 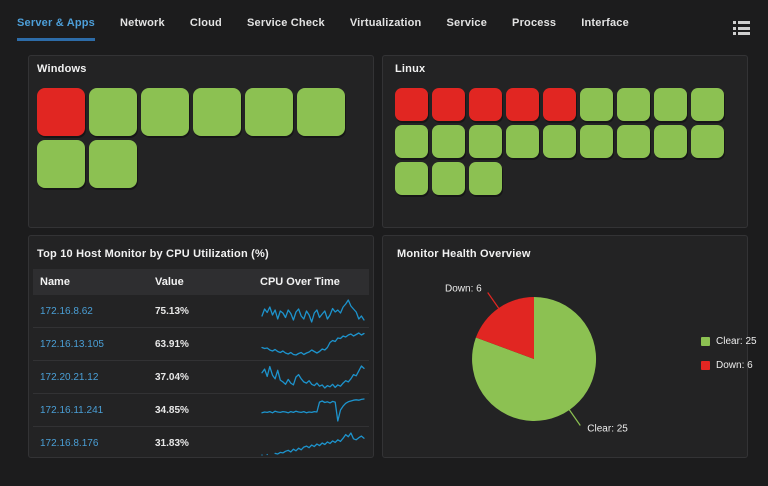 What do you see at coordinates (201, 282) in the screenshot?
I see `table-header-row: Name Value CPU Over Time` at bounding box center [201, 282].